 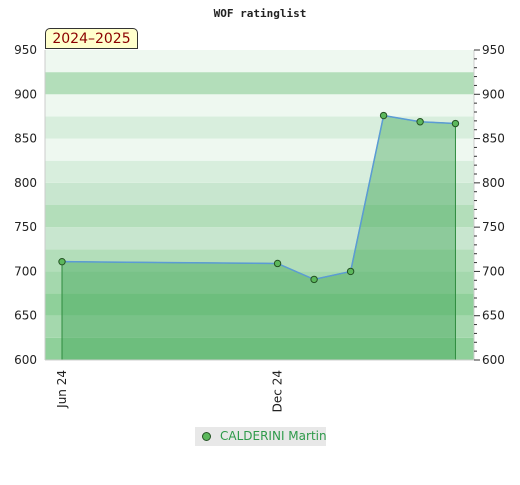 I want to click on legend-marker-icon, so click(x=206, y=436).